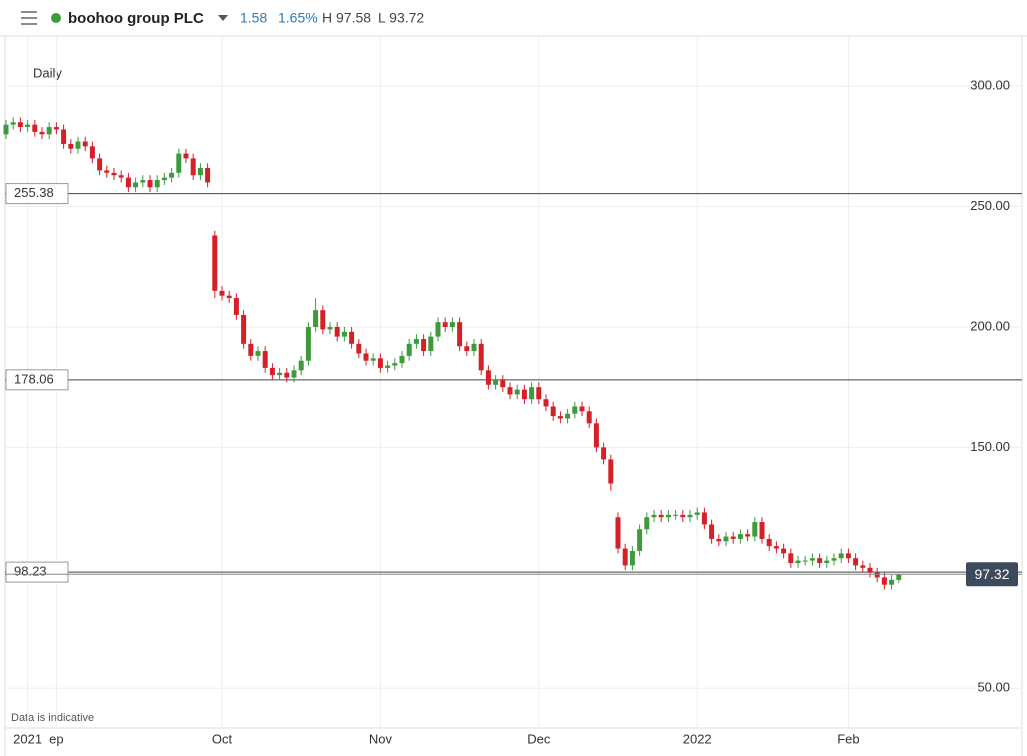 The width and height of the screenshot is (1027, 756). Describe the element at coordinates (136, 18) in the screenshot. I see `instrument-name: boohoo group PLC` at that location.